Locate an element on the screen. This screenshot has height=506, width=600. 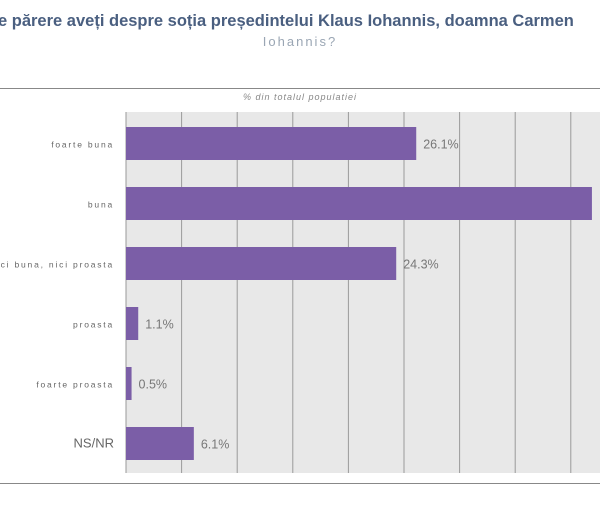
chart-subtitle: Iohannis? is located at coordinates (300, 41).